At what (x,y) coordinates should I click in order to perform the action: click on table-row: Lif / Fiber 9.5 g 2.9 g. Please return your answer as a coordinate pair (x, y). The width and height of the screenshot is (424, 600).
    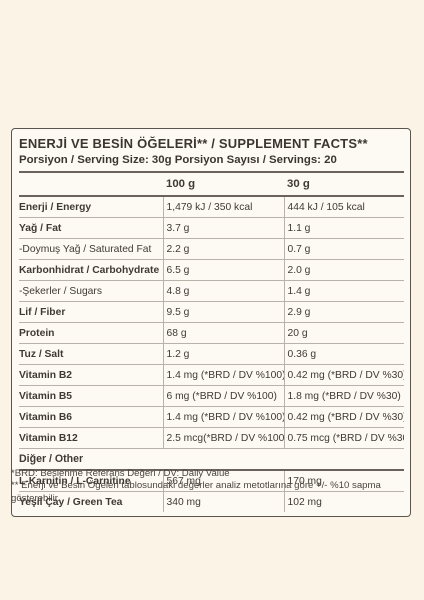
    Looking at the image, I should click on (211, 312).